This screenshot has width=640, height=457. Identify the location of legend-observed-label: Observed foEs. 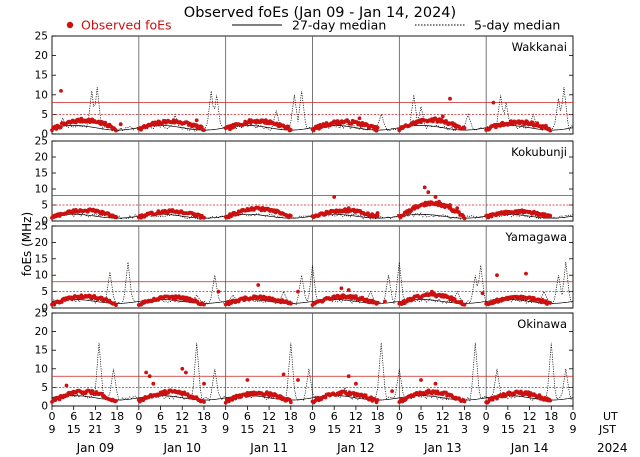
(126, 25).